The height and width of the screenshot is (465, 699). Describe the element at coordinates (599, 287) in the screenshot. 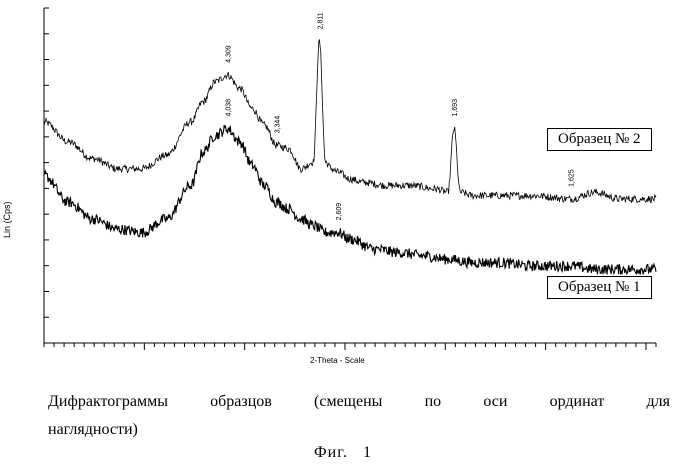

I see `legend-sample-1: Образец № 1` at that location.